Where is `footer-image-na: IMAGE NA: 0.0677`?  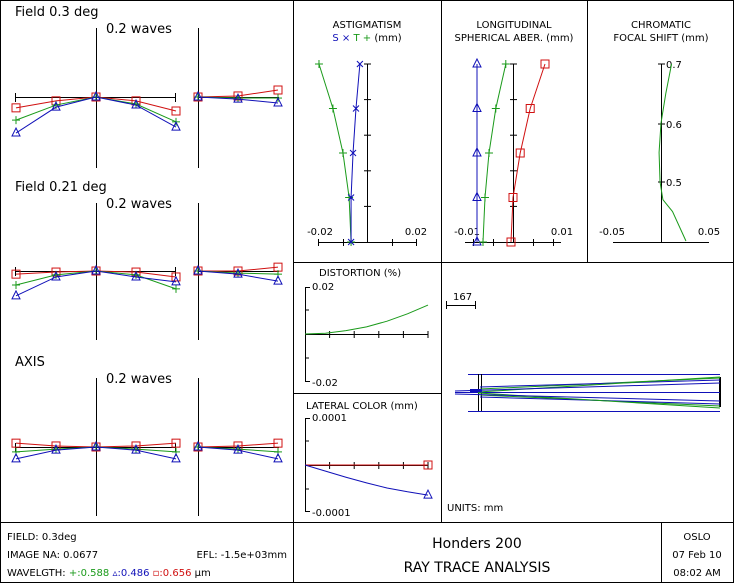 footer-image-na: IMAGE NA: 0.0677 is located at coordinates (52, 555).